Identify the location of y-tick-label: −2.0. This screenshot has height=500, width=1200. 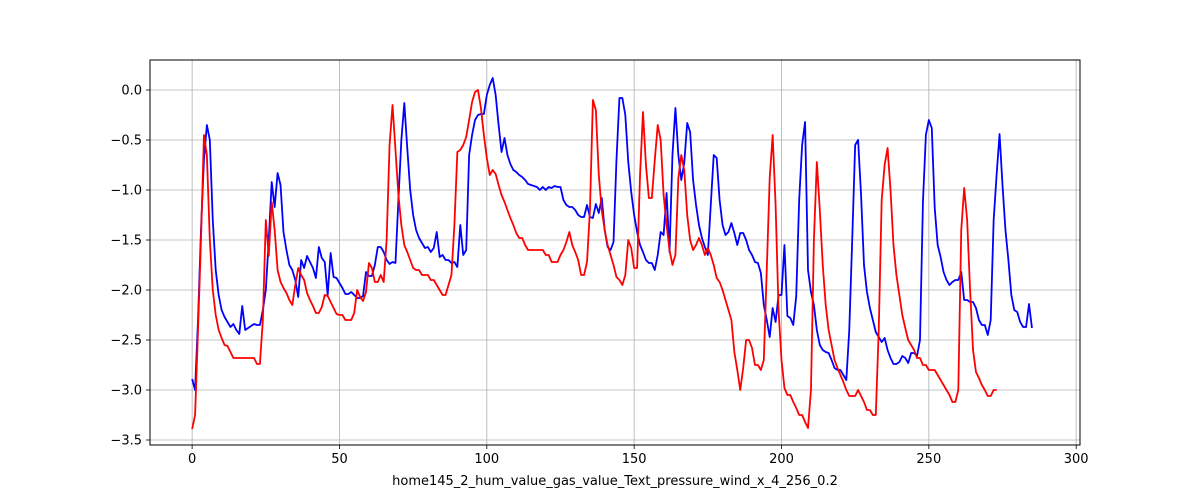
(126, 291).